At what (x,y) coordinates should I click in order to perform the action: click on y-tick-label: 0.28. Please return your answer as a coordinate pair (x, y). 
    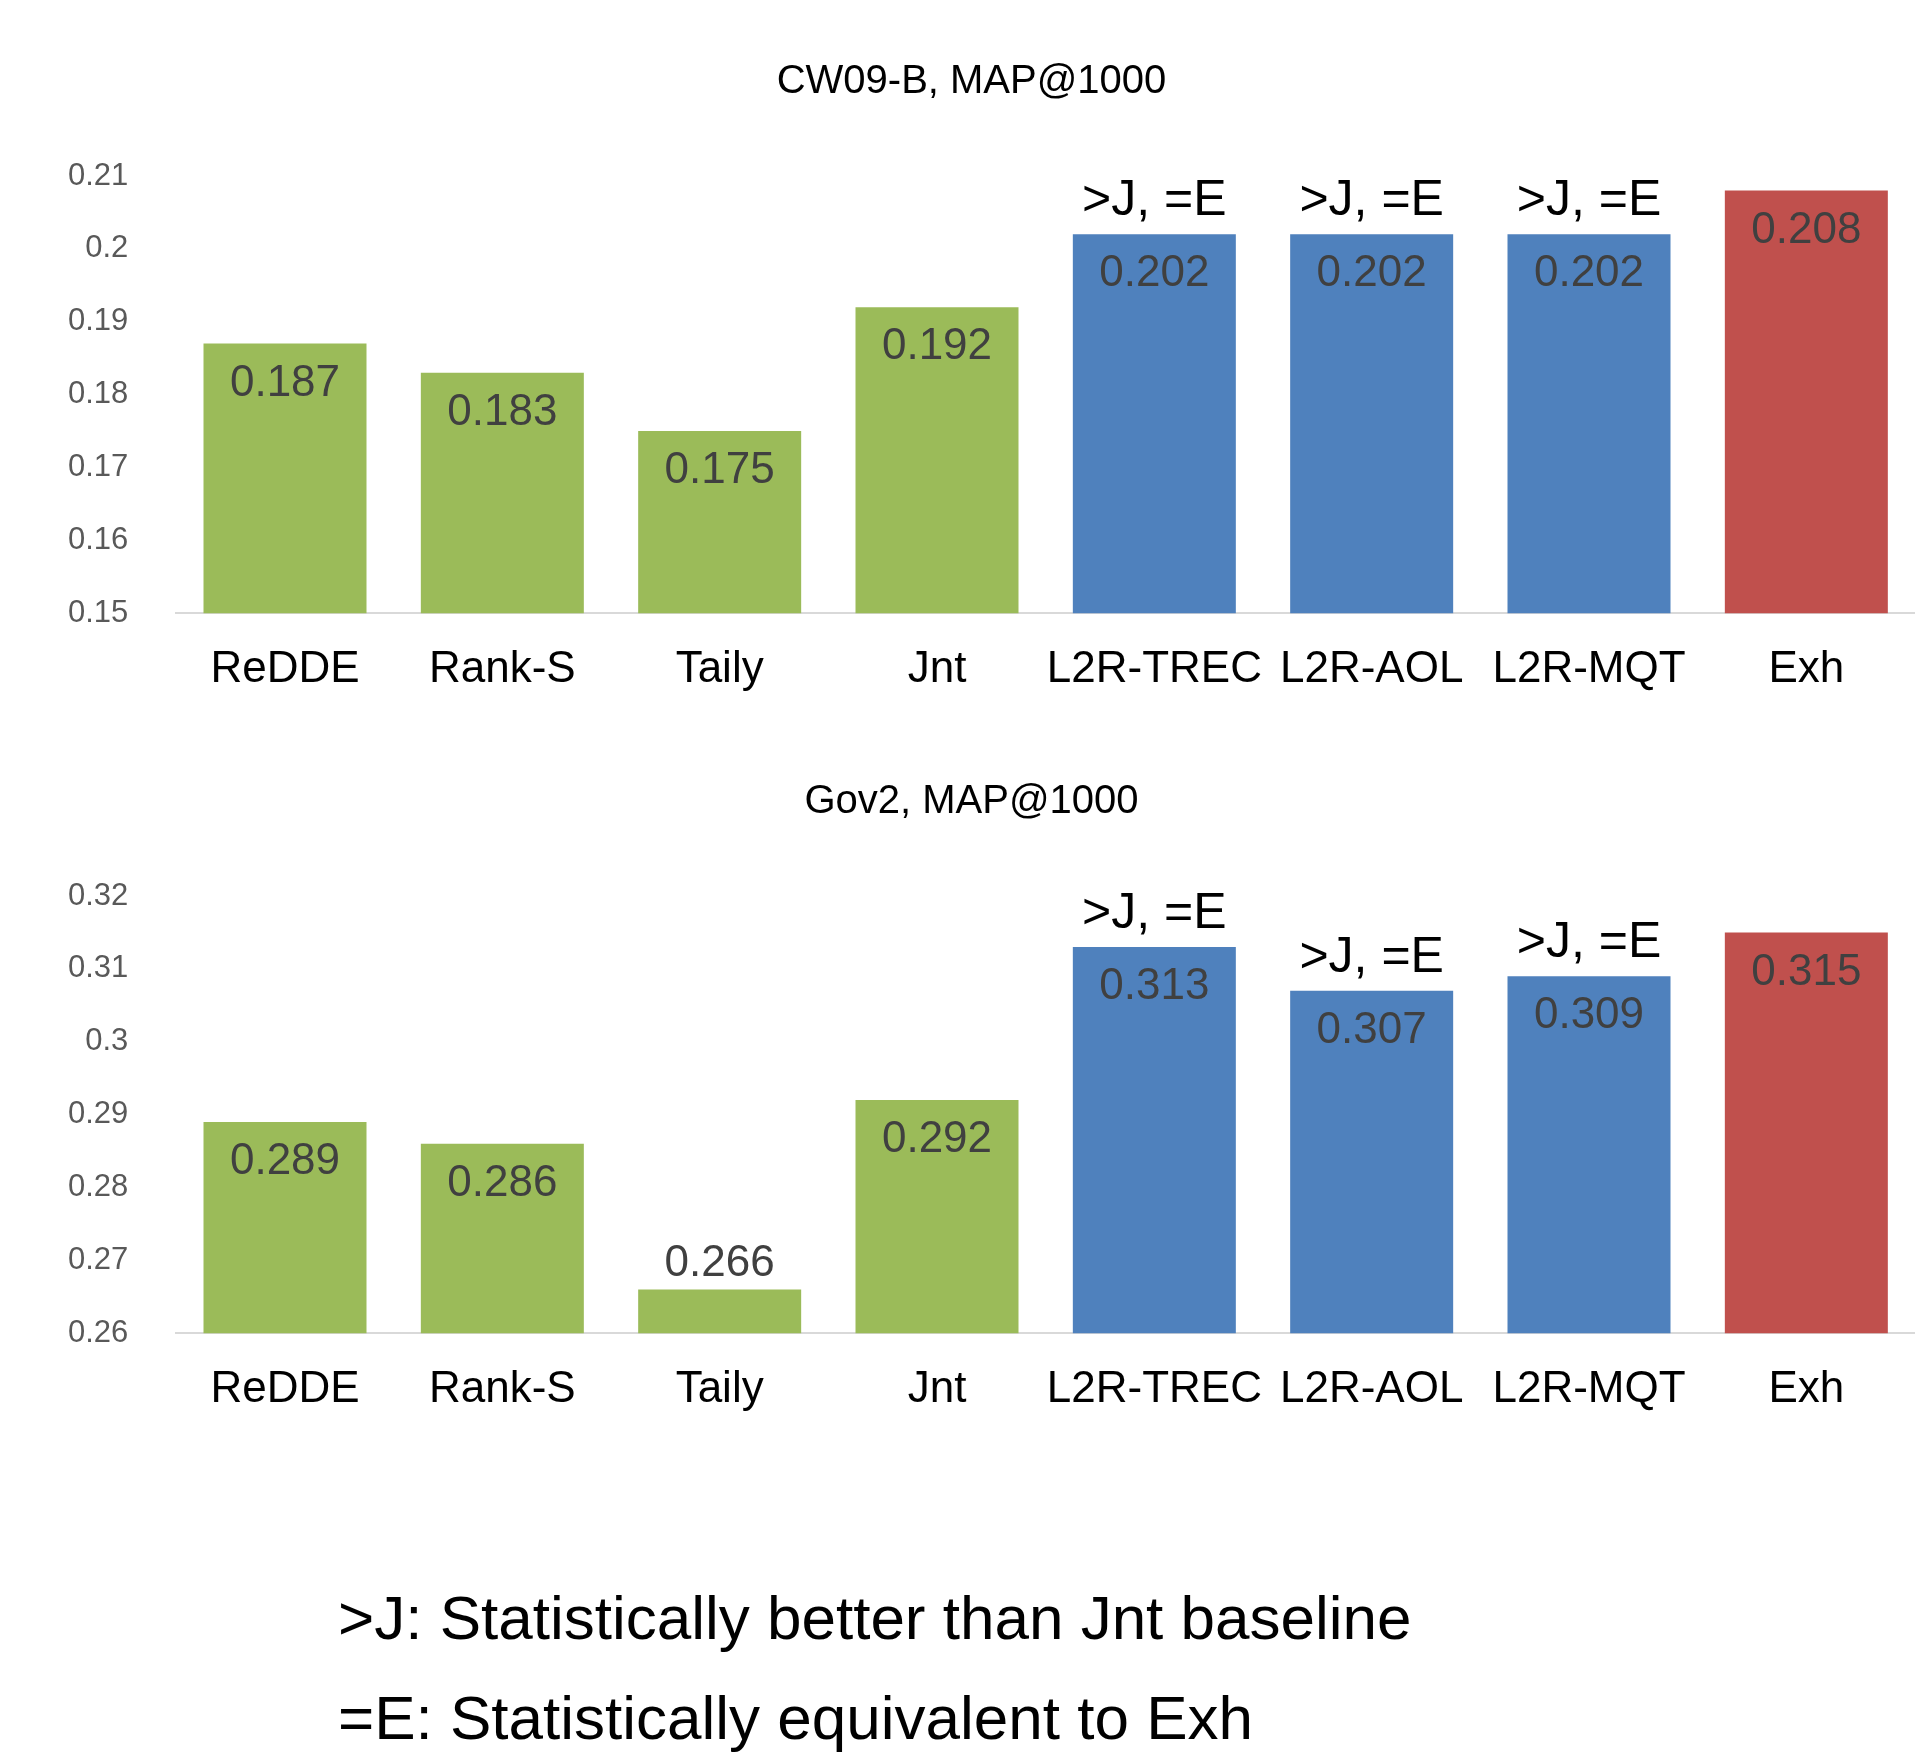
    Looking at the image, I should click on (98, 1186).